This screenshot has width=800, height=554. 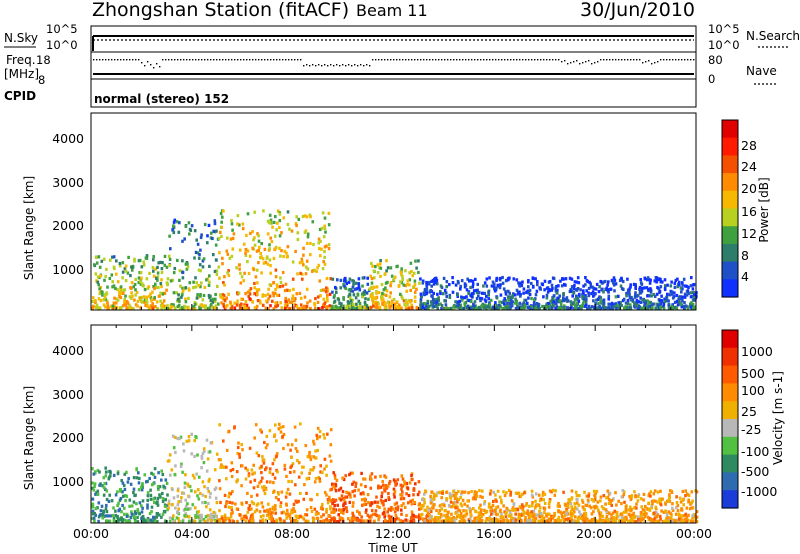 What do you see at coordinates (749, 145) in the screenshot?
I see `power-cb-tick-28: 28` at bounding box center [749, 145].